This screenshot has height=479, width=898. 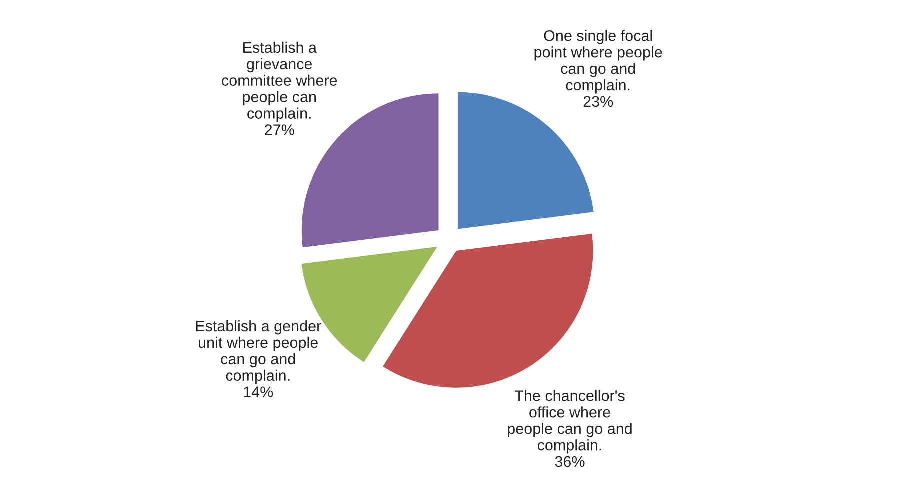 What do you see at coordinates (570, 462) in the screenshot?
I see `data-label: 36%` at bounding box center [570, 462].